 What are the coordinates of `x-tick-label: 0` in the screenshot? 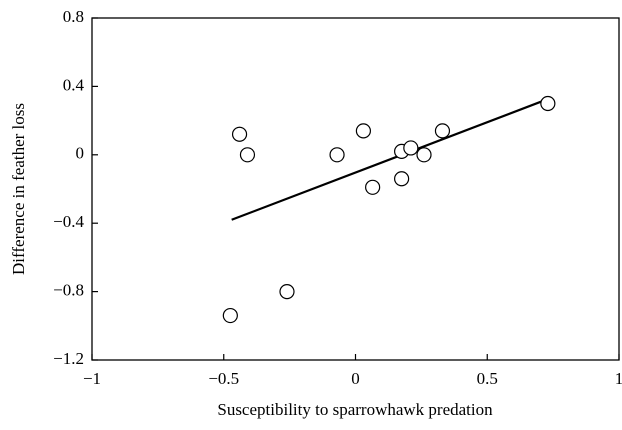 It's located at (355, 378).